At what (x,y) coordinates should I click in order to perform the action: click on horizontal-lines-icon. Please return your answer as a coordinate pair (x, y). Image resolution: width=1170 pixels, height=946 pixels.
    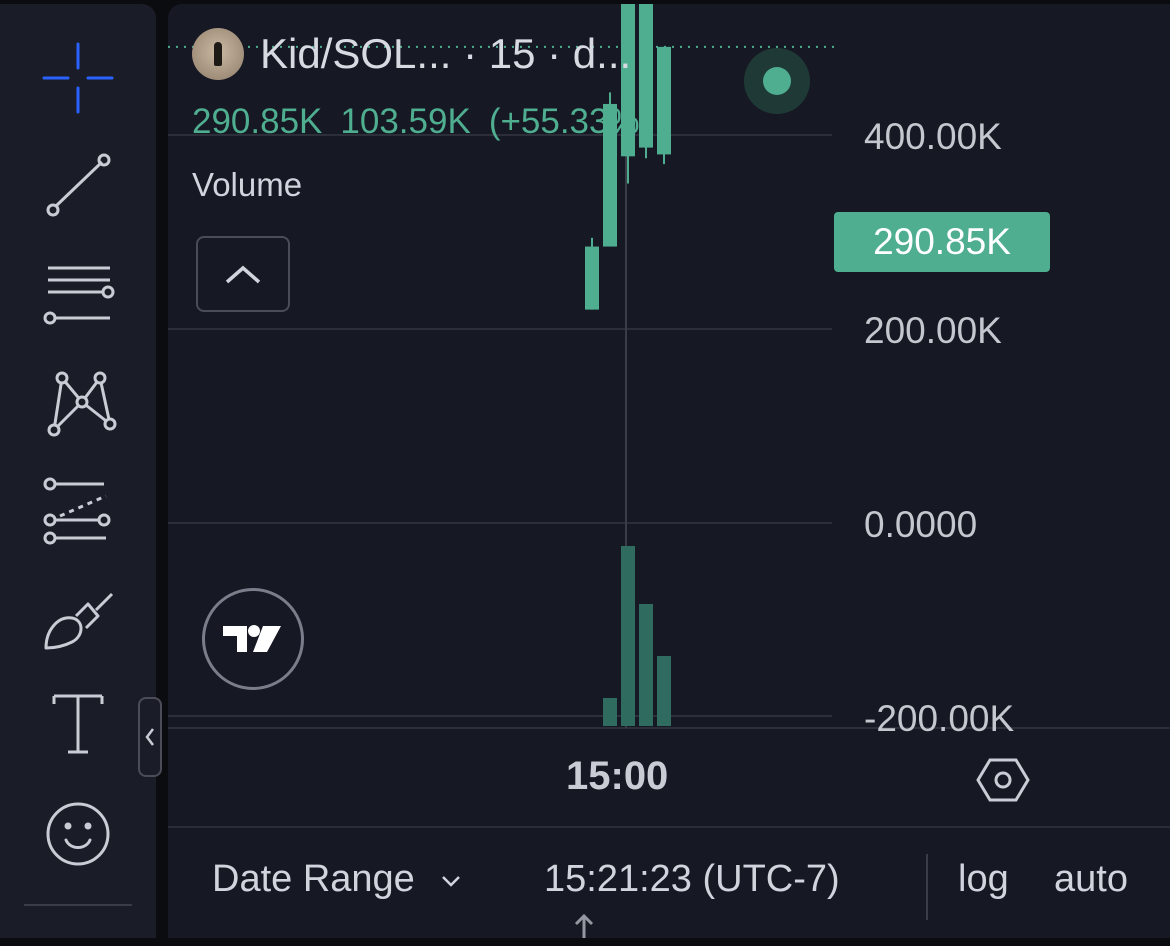
    Looking at the image, I should click on (79, 295).